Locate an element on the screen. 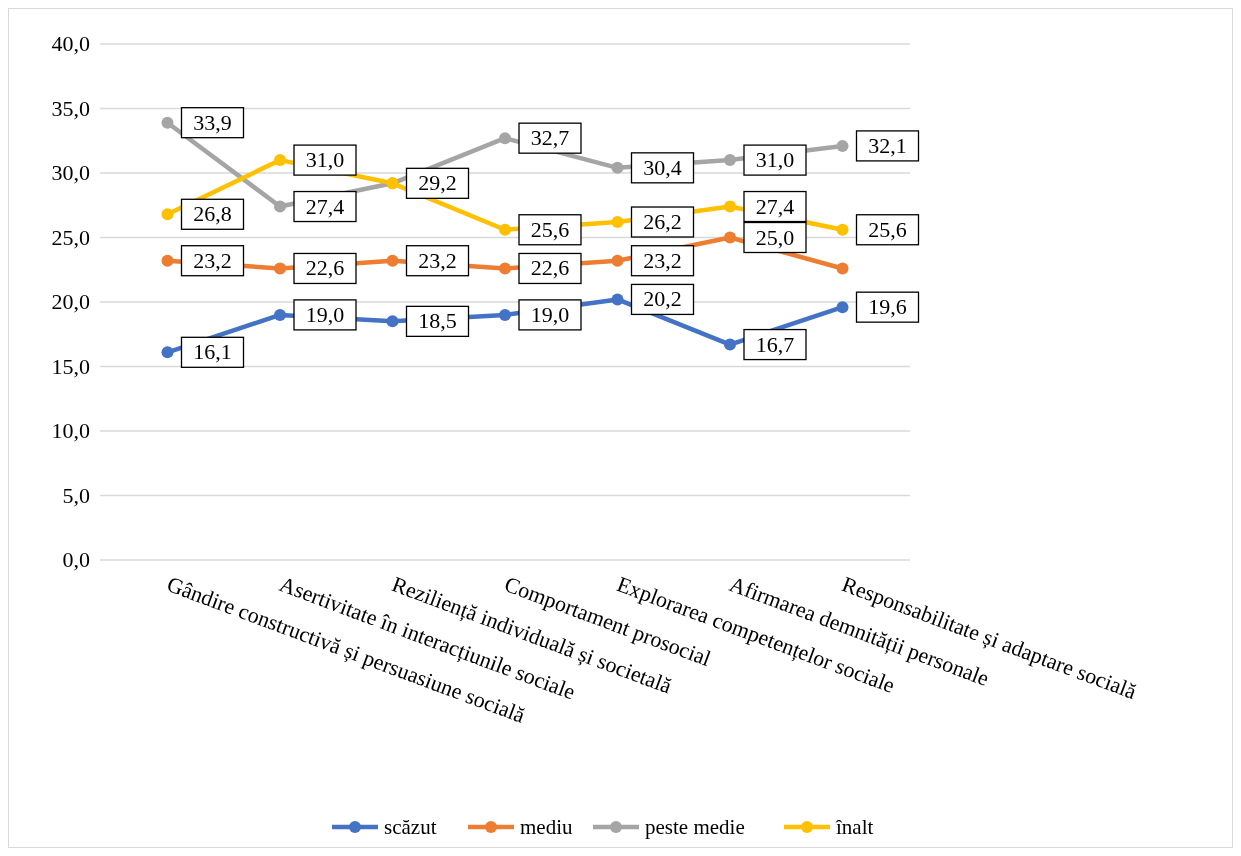 Image resolution: width=1241 pixels, height=856 pixels. y-tick-label: 40,0 is located at coordinates (70, 43).